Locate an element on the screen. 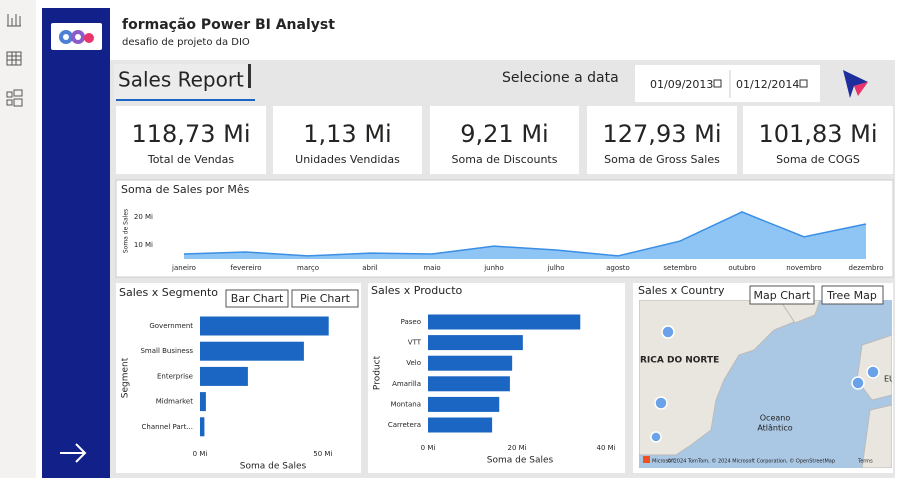  y-tick-label: Paseo is located at coordinates (411, 322).